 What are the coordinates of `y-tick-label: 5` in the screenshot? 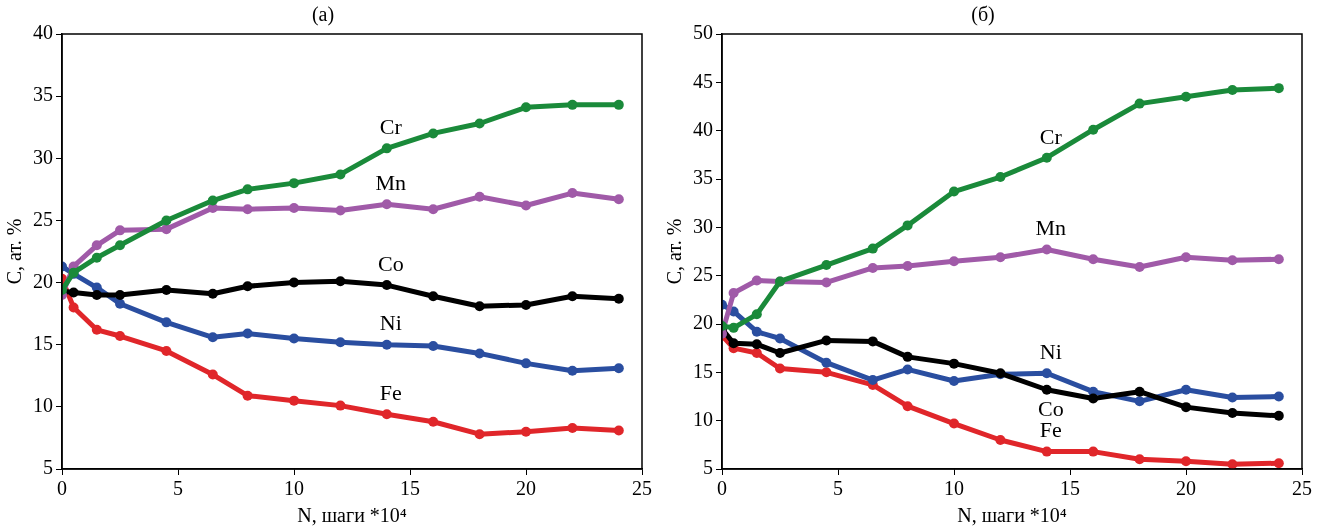 It's located at (708, 467).